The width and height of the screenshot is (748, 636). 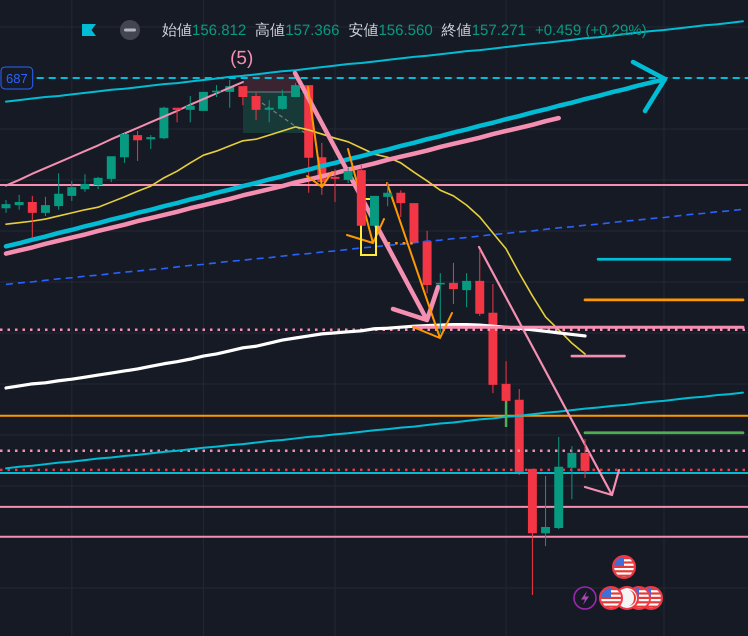 I want to click on text: 終値157.271, so click(x=483, y=30).